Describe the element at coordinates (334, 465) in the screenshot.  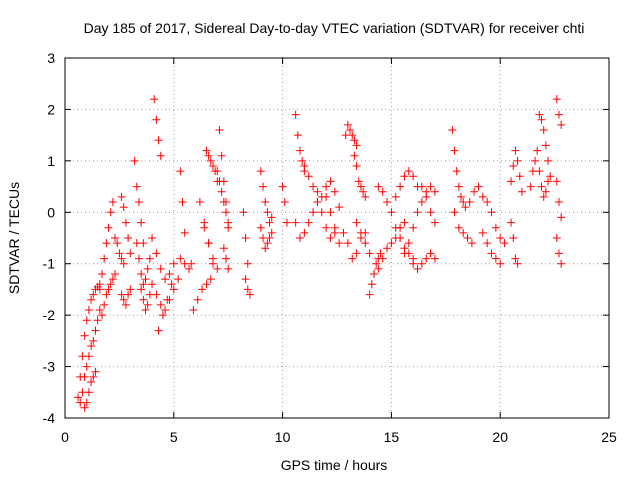
I see `x-axis-label: GPS time / hours` at that location.